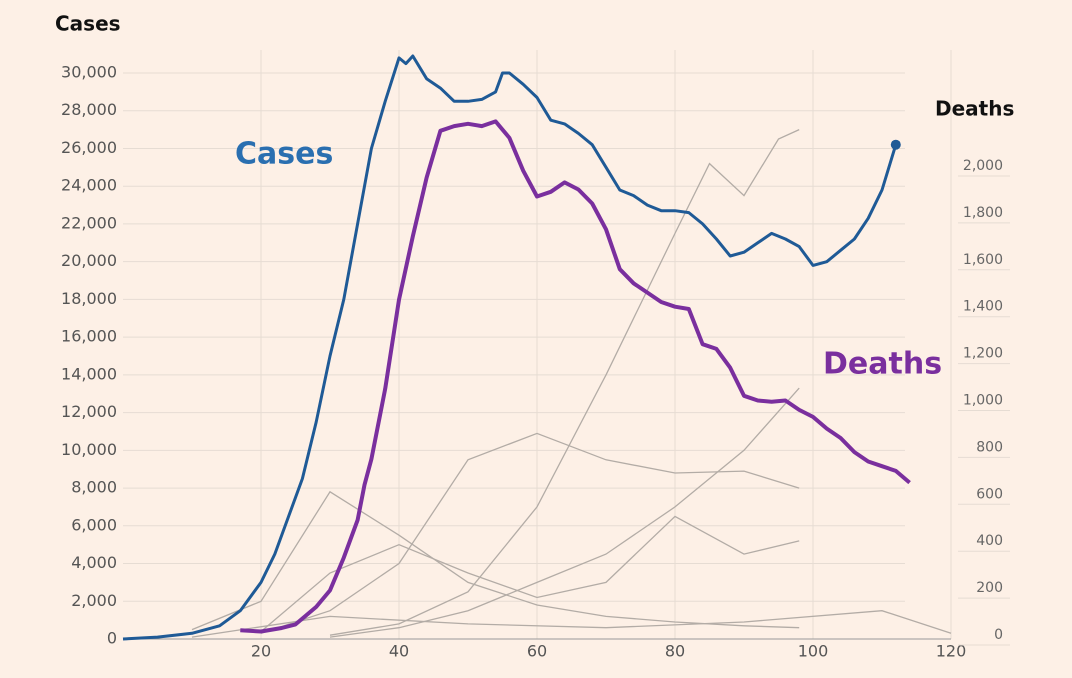 This screenshot has height=678, width=1072. I want to click on x-tick-label: 80, so click(675, 651).